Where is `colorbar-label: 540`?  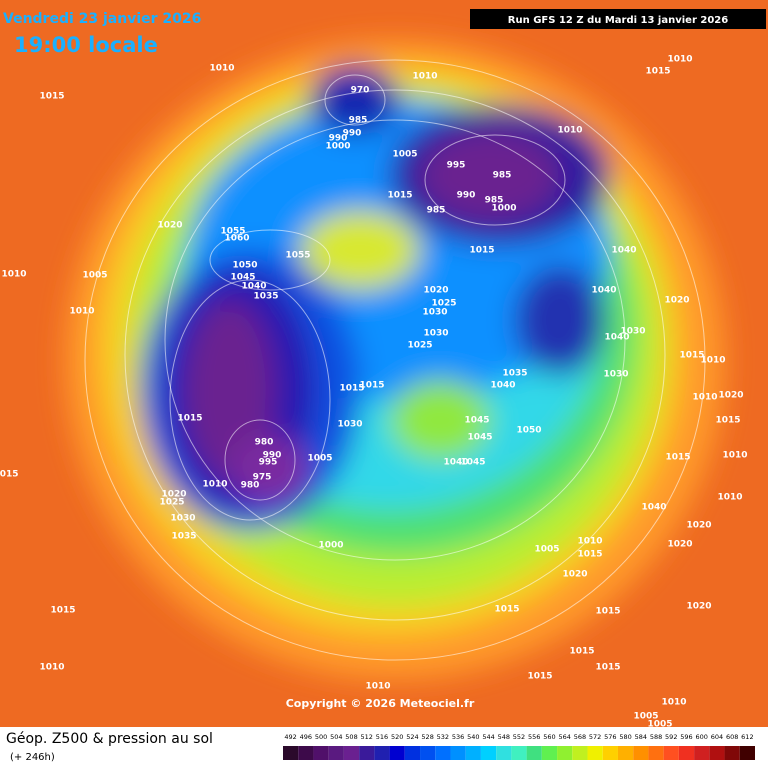
colorbar-label: 540 is located at coordinates (473, 737).